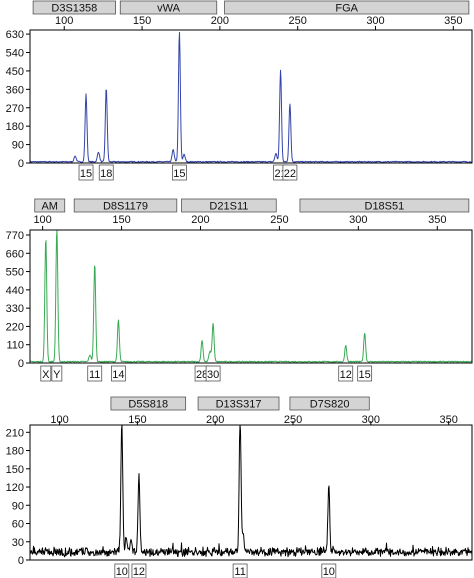 The image size is (474, 578). I want to click on y-tick-label: 360, so click(15, 90).